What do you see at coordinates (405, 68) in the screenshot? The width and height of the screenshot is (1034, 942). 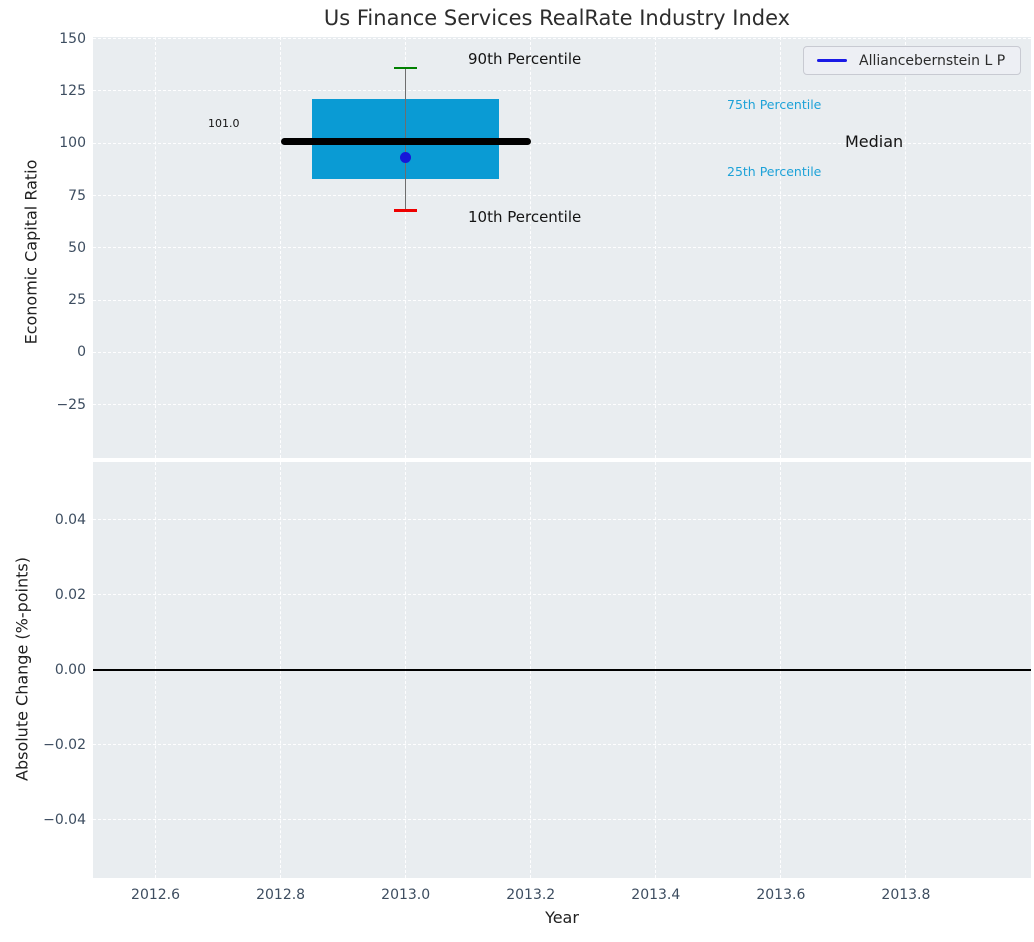 I see `boxplot-90th-cap` at bounding box center [405, 68].